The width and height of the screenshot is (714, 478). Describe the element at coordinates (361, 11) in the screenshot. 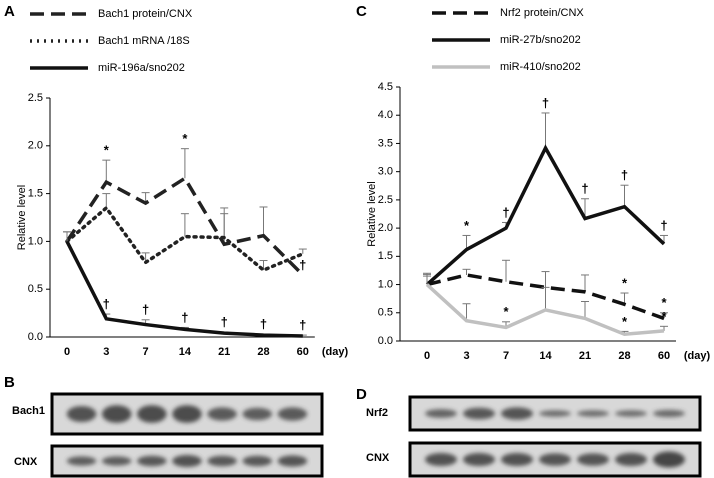

I see `panel-label: C` at that location.